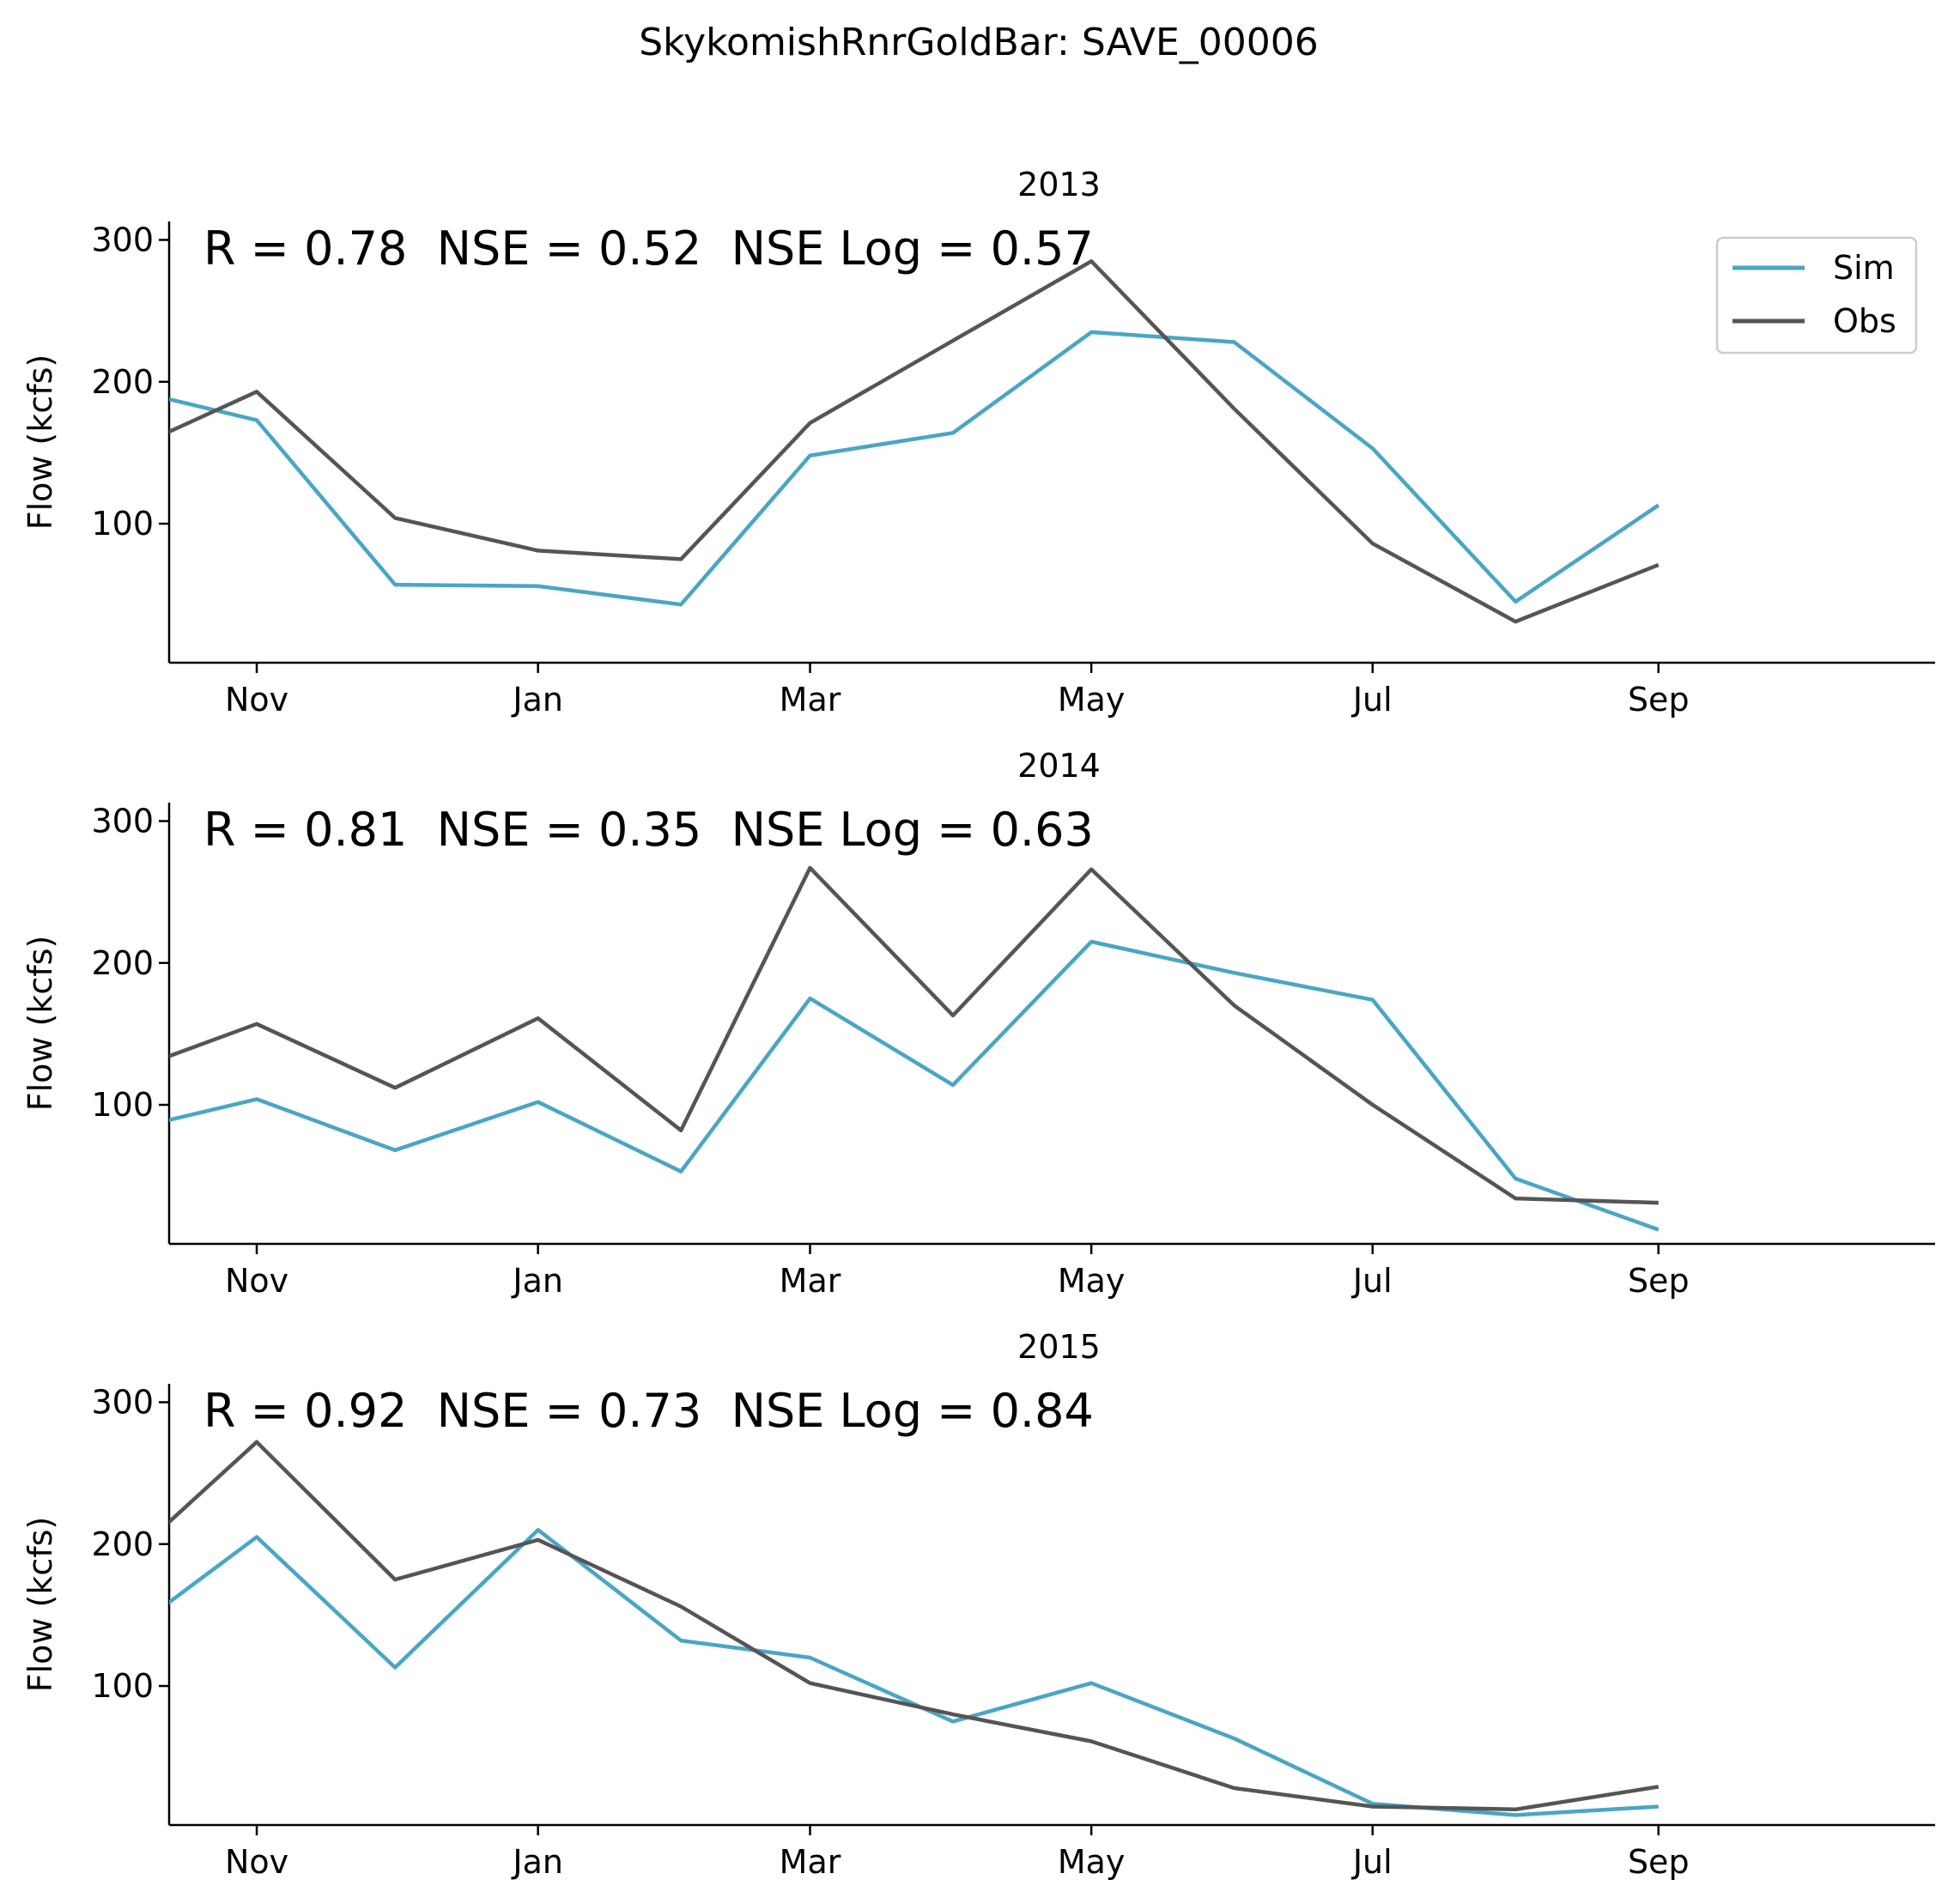  I want to click on figure-title: SkykomishRnrGoldBar: SAVE_00006, so click(979, 43).